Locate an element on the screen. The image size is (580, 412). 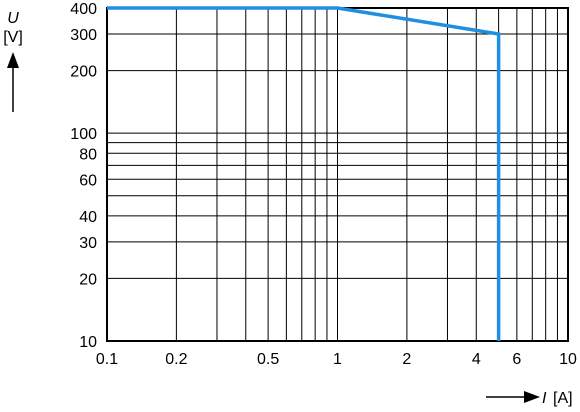
y-tick-label: 20 is located at coordinates (88, 279).